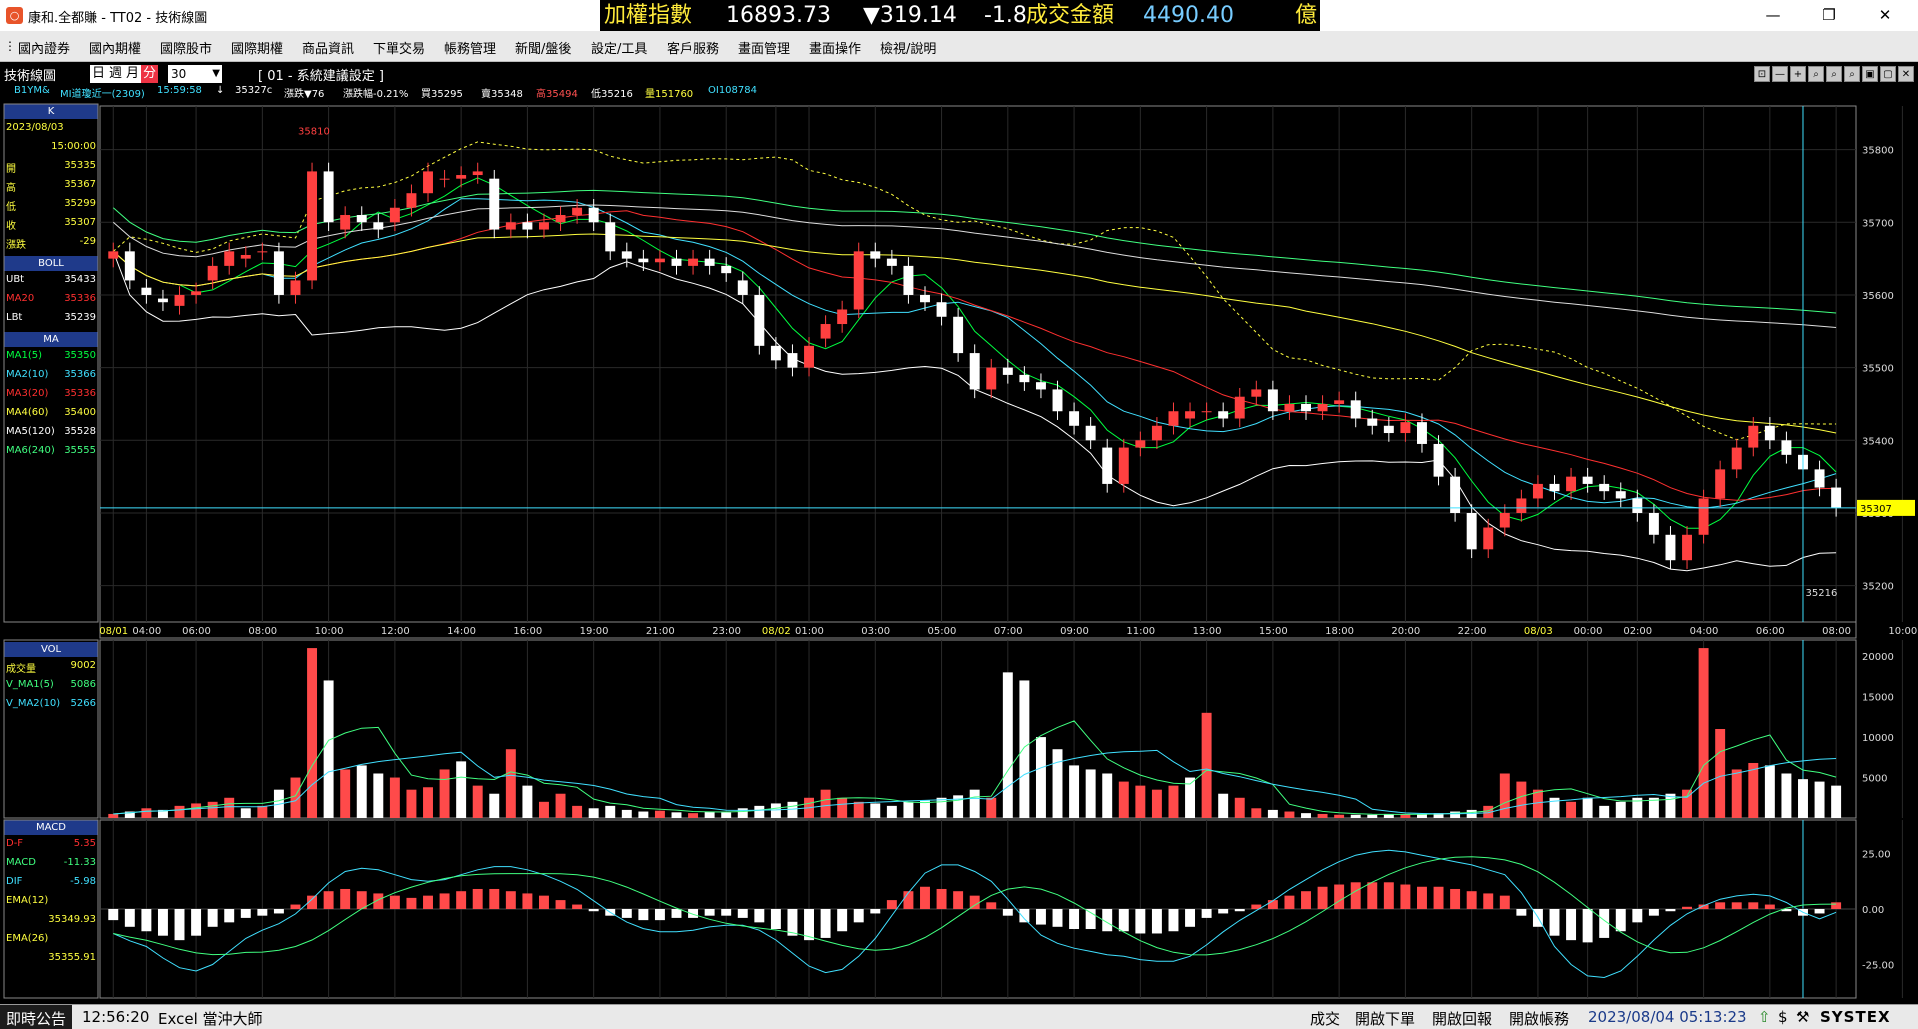 The height and width of the screenshot is (1029, 1918). I want to click on layout-icon: ⊡, so click(1762, 74).